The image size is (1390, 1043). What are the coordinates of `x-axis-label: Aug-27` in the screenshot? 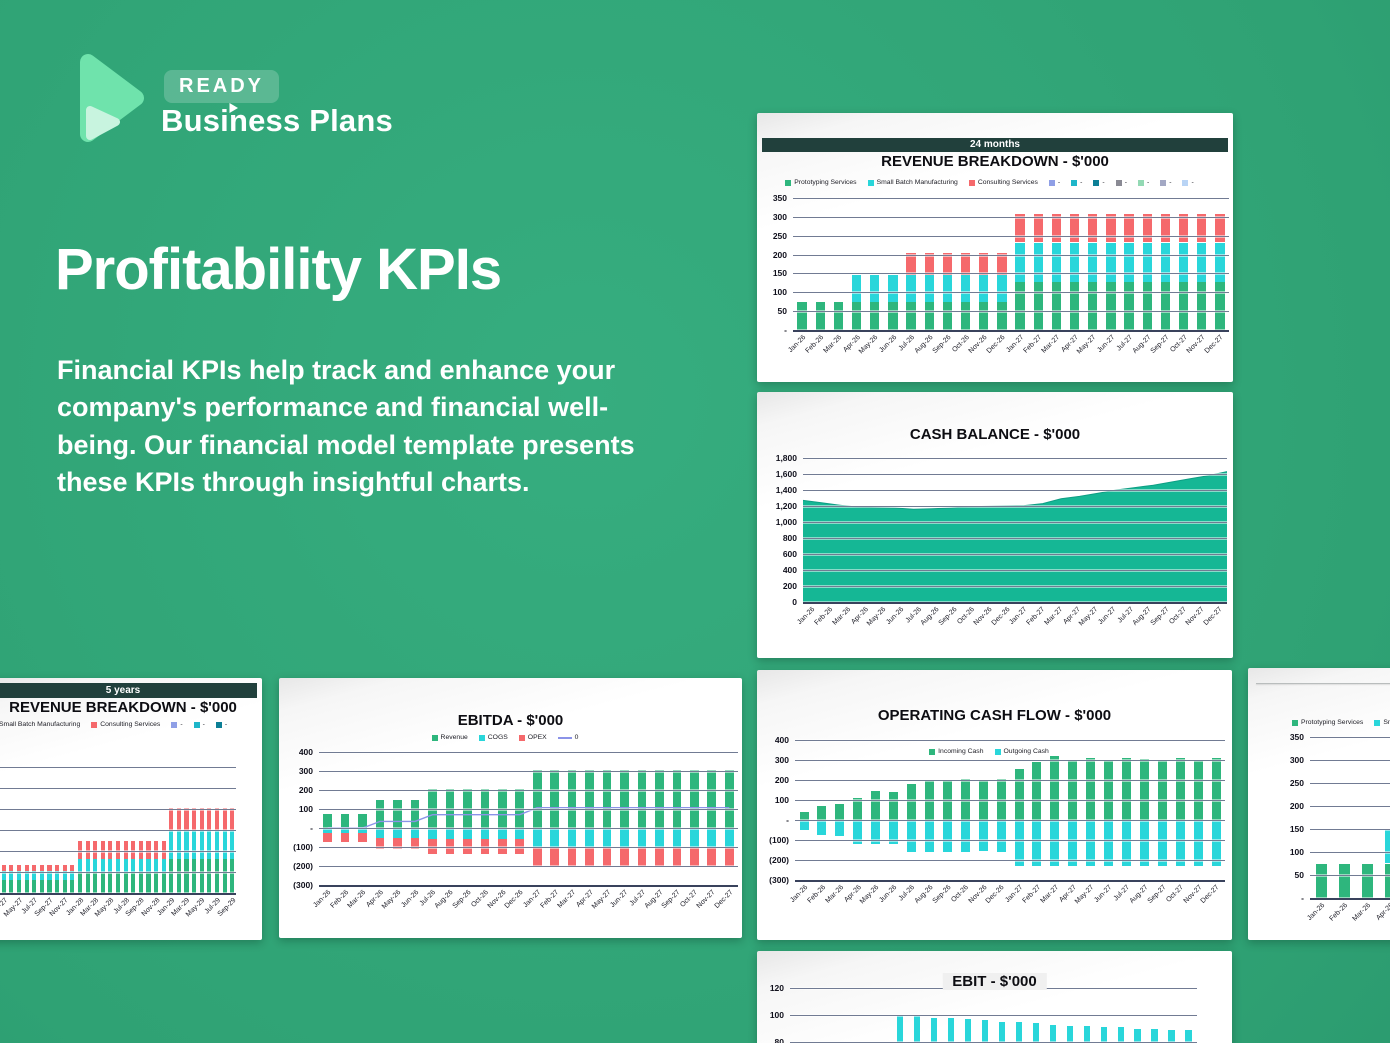 It's located at (1142, 344).